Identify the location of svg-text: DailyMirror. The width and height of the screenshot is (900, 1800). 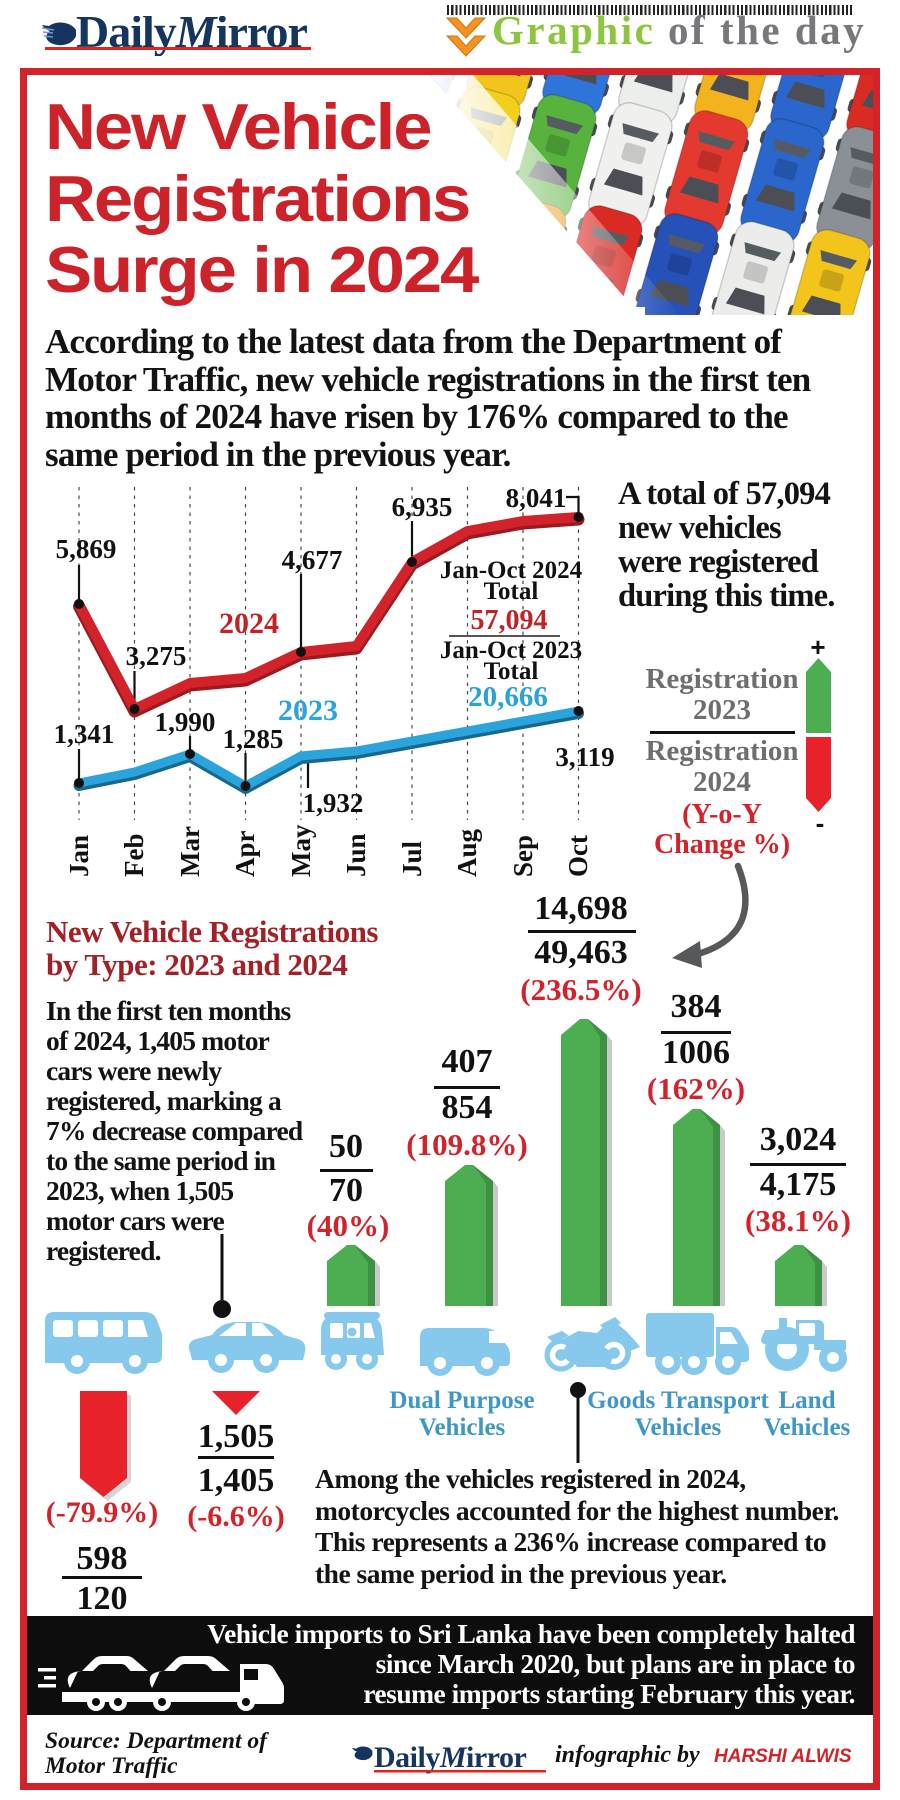
(450, 1757).